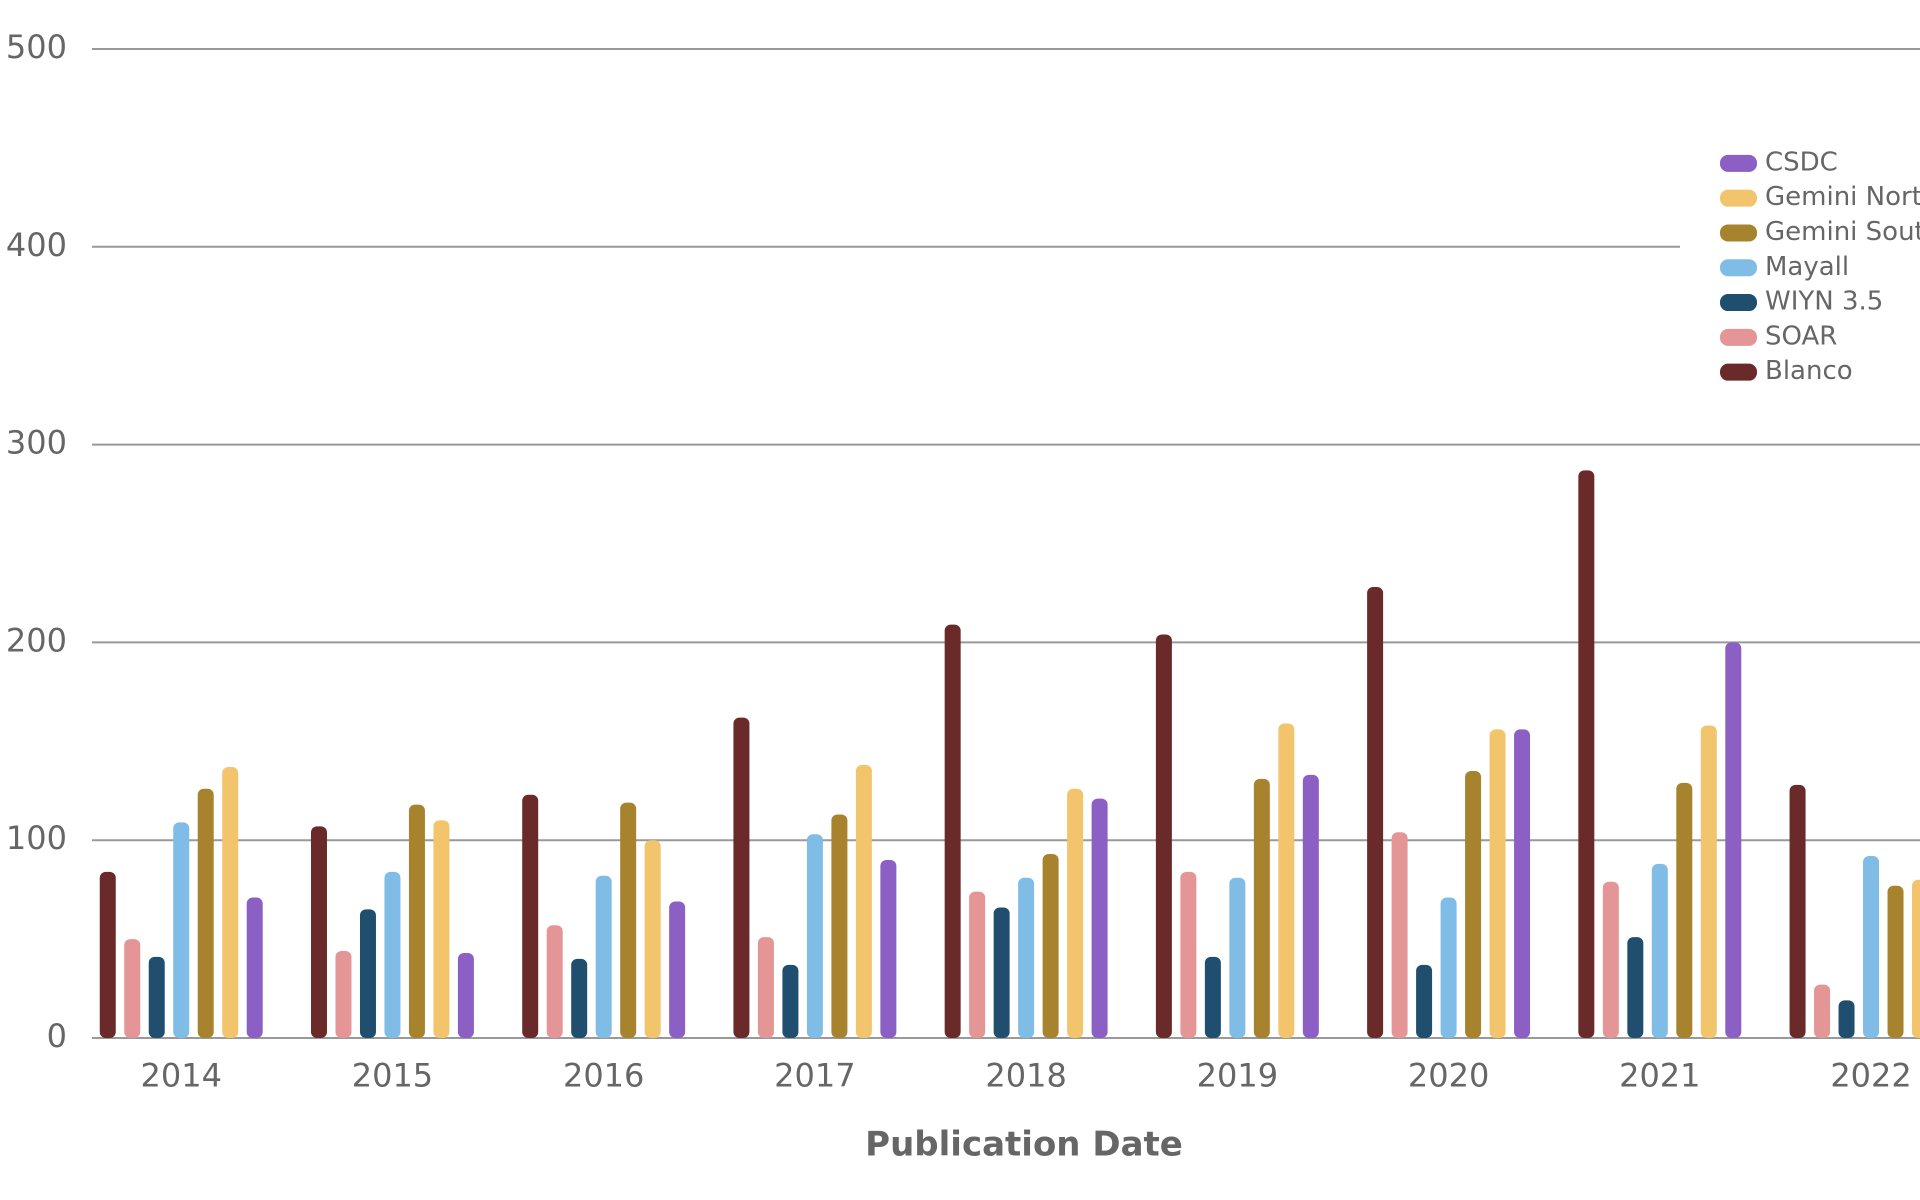 This screenshot has height=1200, width=1920. Describe the element at coordinates (1801, 336) in the screenshot. I see `legend-label: SOAR` at that location.